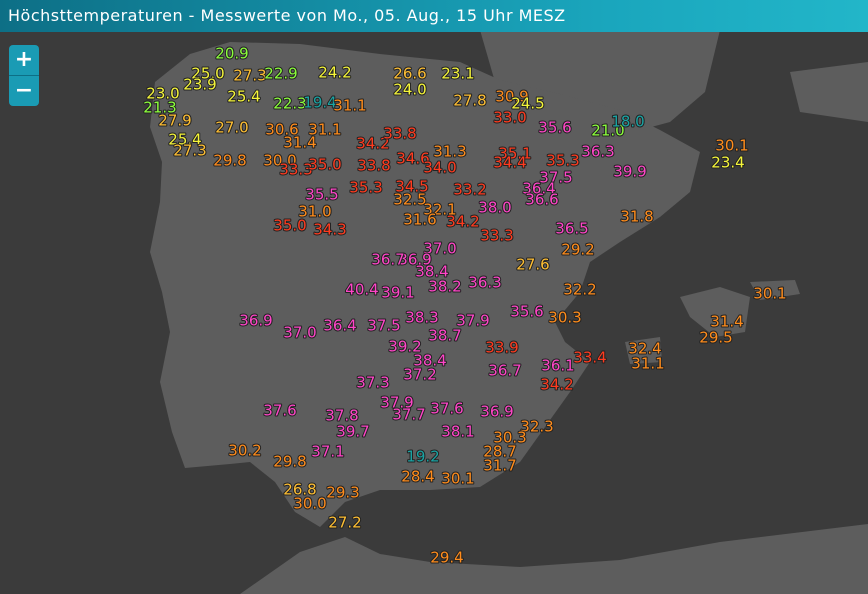  What do you see at coordinates (339, 326) in the screenshot?
I see `temperature-reading: 36.4` at bounding box center [339, 326].